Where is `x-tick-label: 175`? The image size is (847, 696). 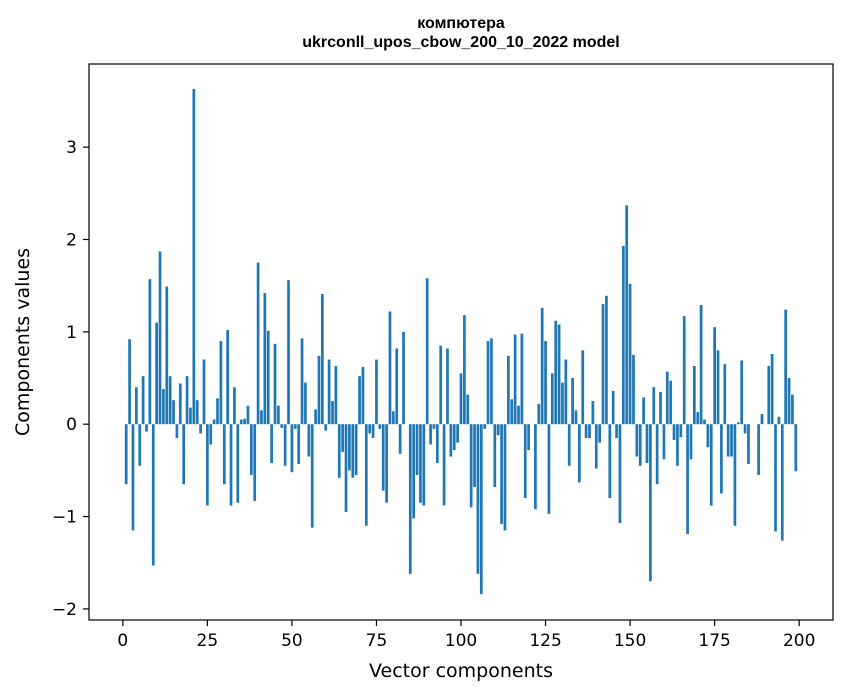 x-tick-label: 175 is located at coordinates (714, 641).